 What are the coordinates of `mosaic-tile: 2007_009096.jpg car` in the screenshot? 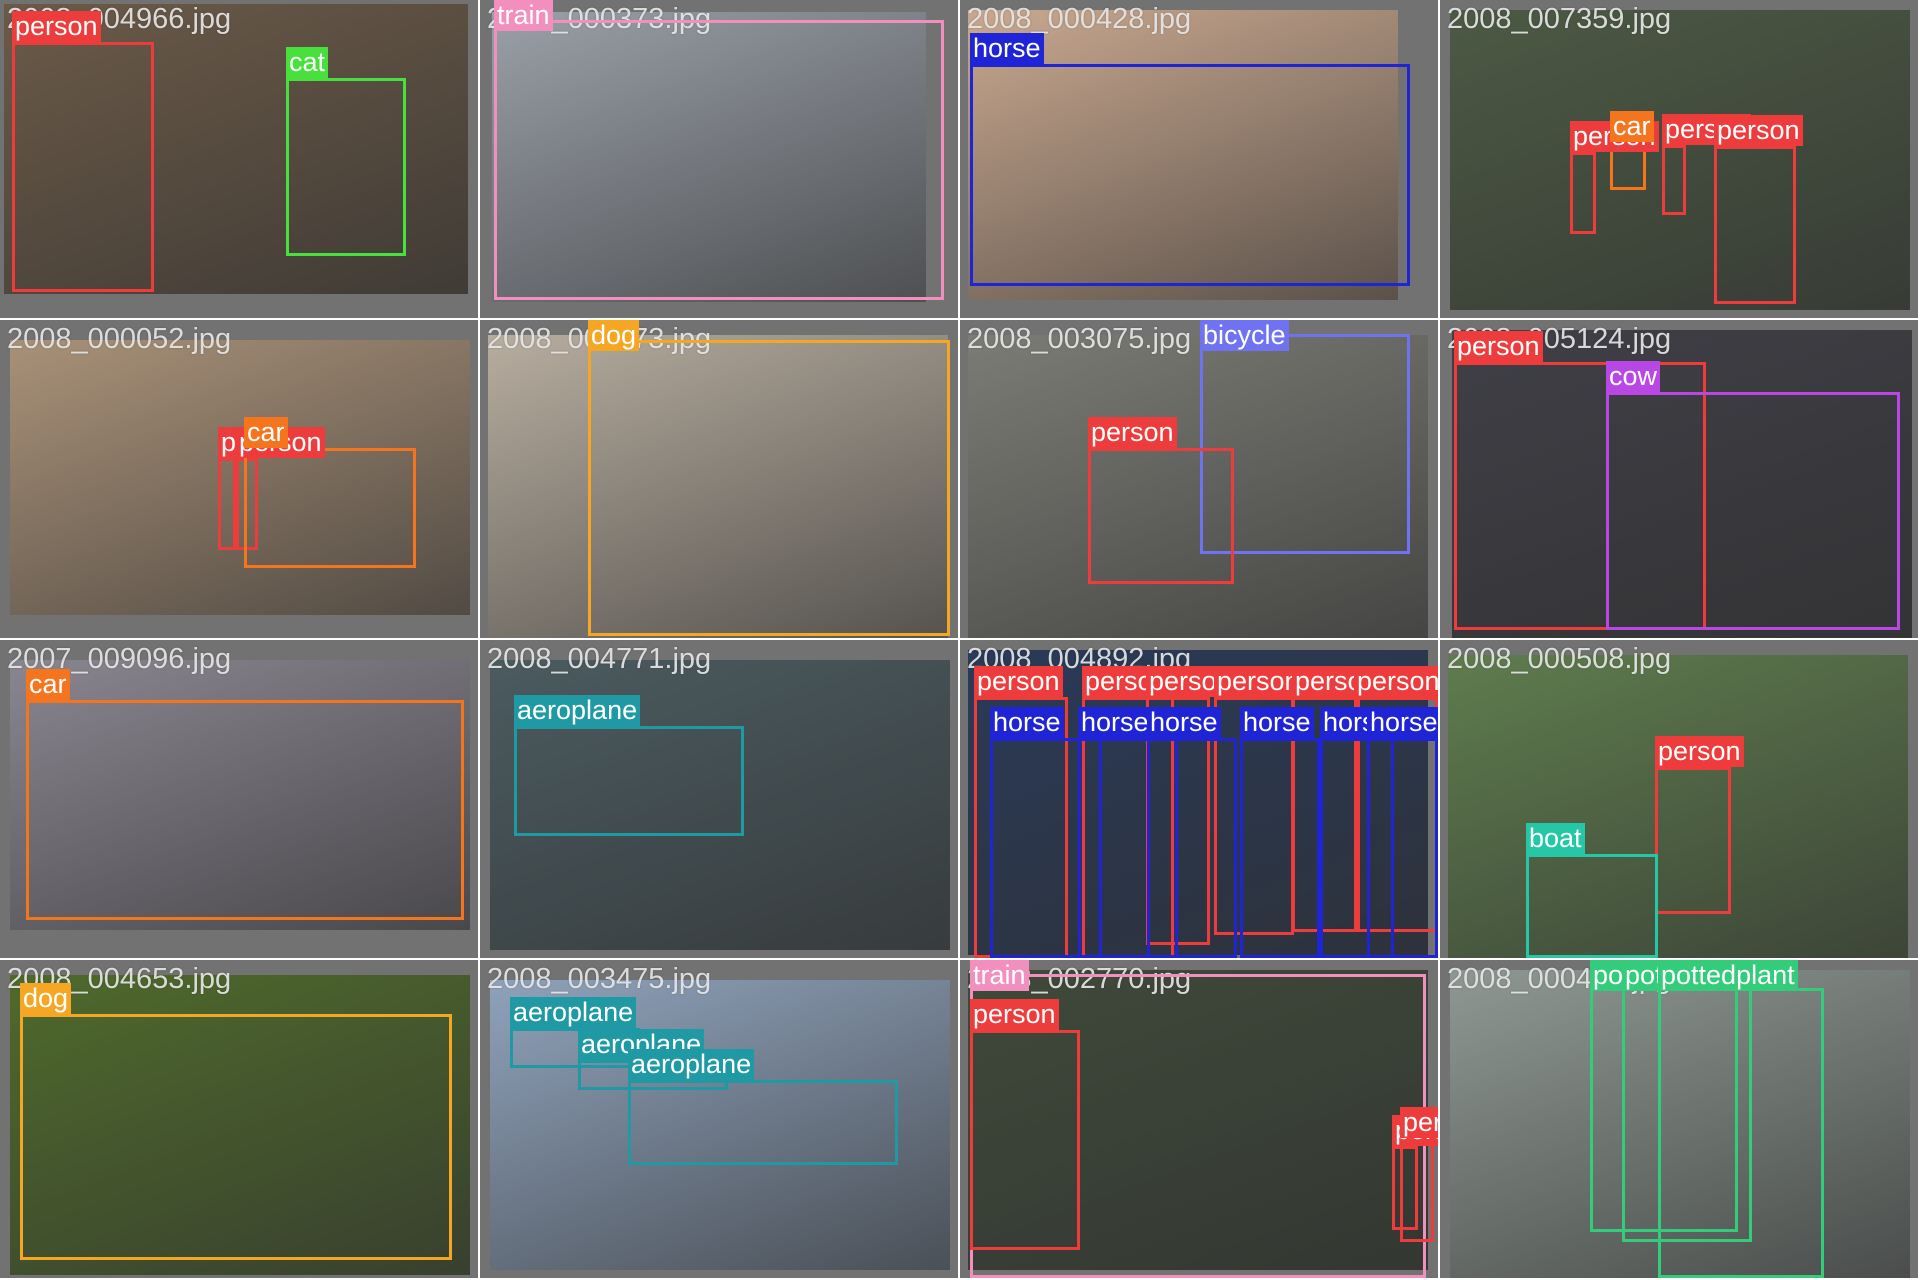 It's located at (240, 800).